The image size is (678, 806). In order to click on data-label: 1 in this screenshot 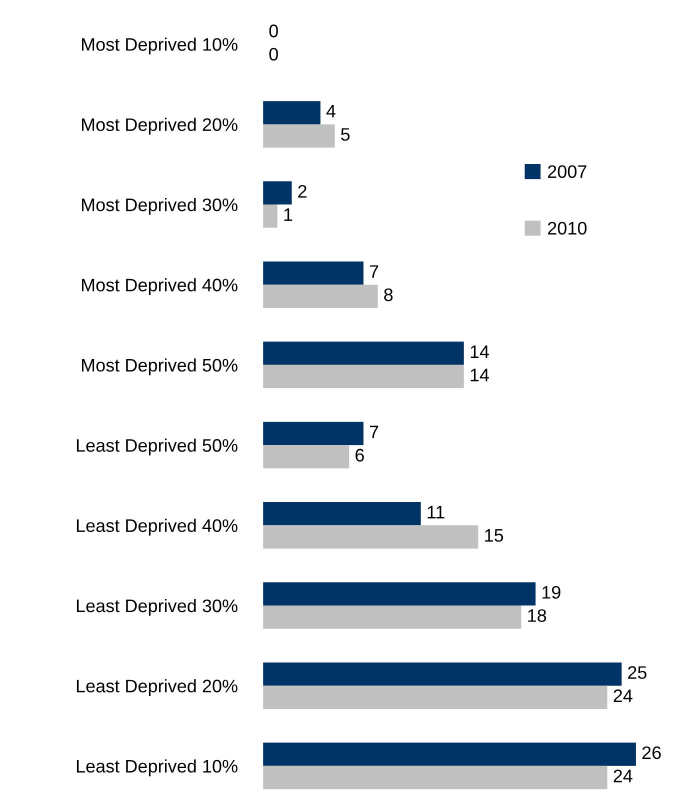, I will do `click(288, 214)`.